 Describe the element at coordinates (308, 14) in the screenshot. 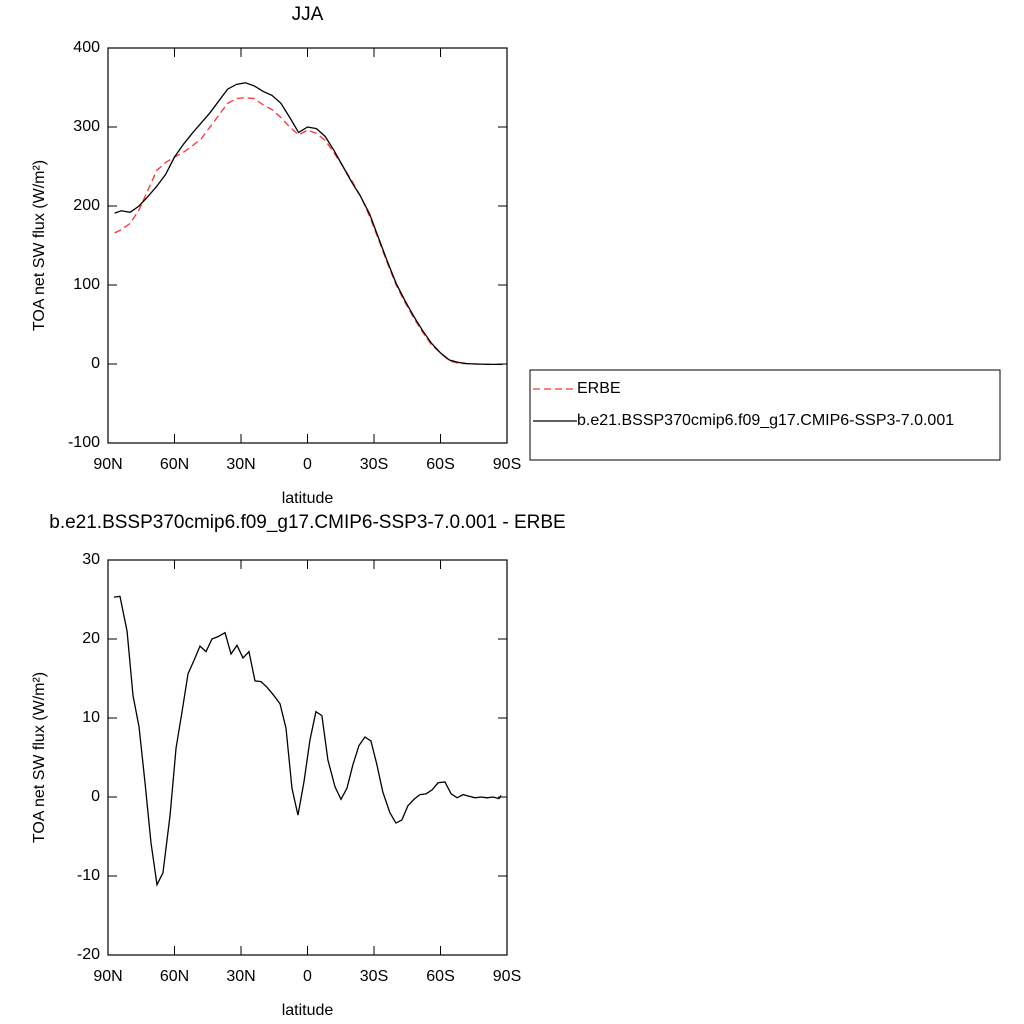

I see `chart-title: JJA` at that location.